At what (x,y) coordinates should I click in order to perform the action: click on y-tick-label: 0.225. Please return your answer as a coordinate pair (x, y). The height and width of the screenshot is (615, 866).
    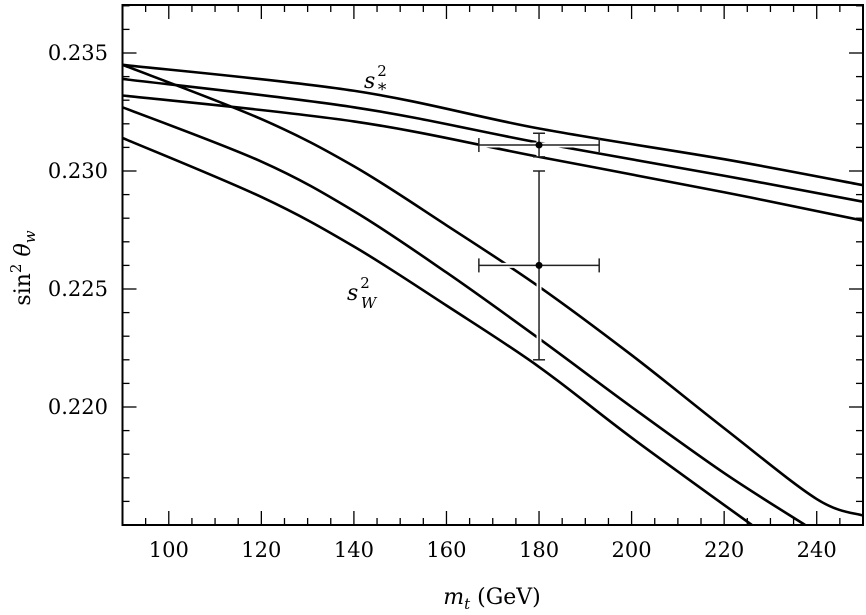
    Looking at the image, I should click on (78, 289).